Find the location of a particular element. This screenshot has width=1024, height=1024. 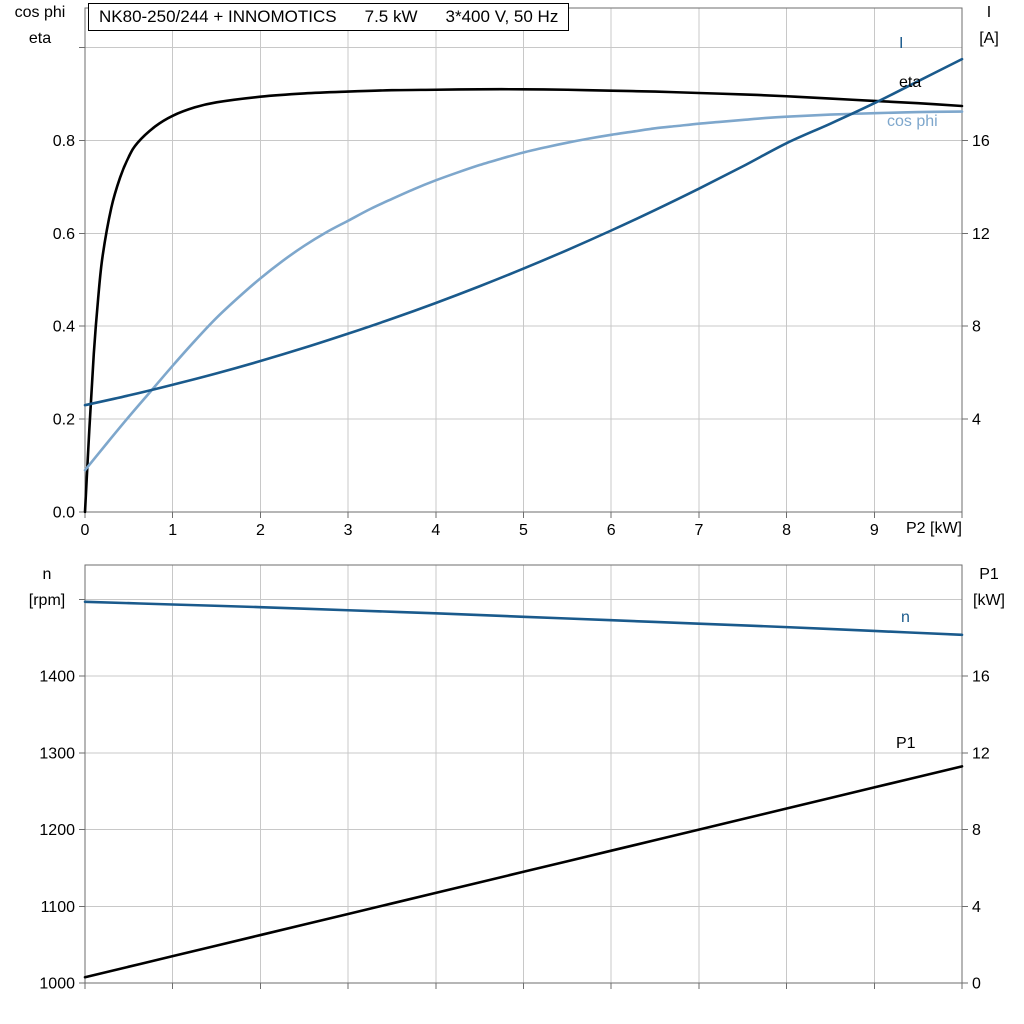

x-axis-label-p2: P2 [kW] is located at coordinates (933, 528).